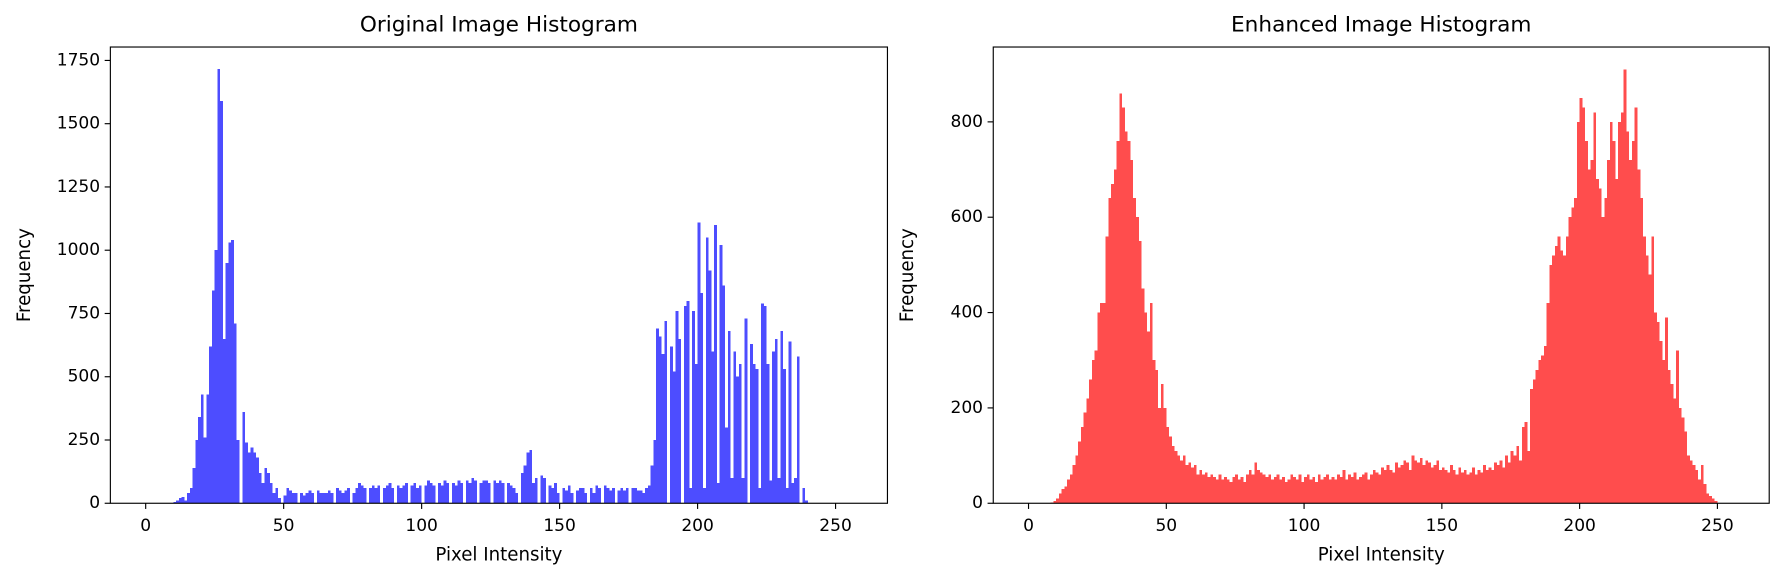 This screenshot has height=581, width=1784. Describe the element at coordinates (78, 250) in the screenshot. I see `y-tick-label: 1000` at that location.